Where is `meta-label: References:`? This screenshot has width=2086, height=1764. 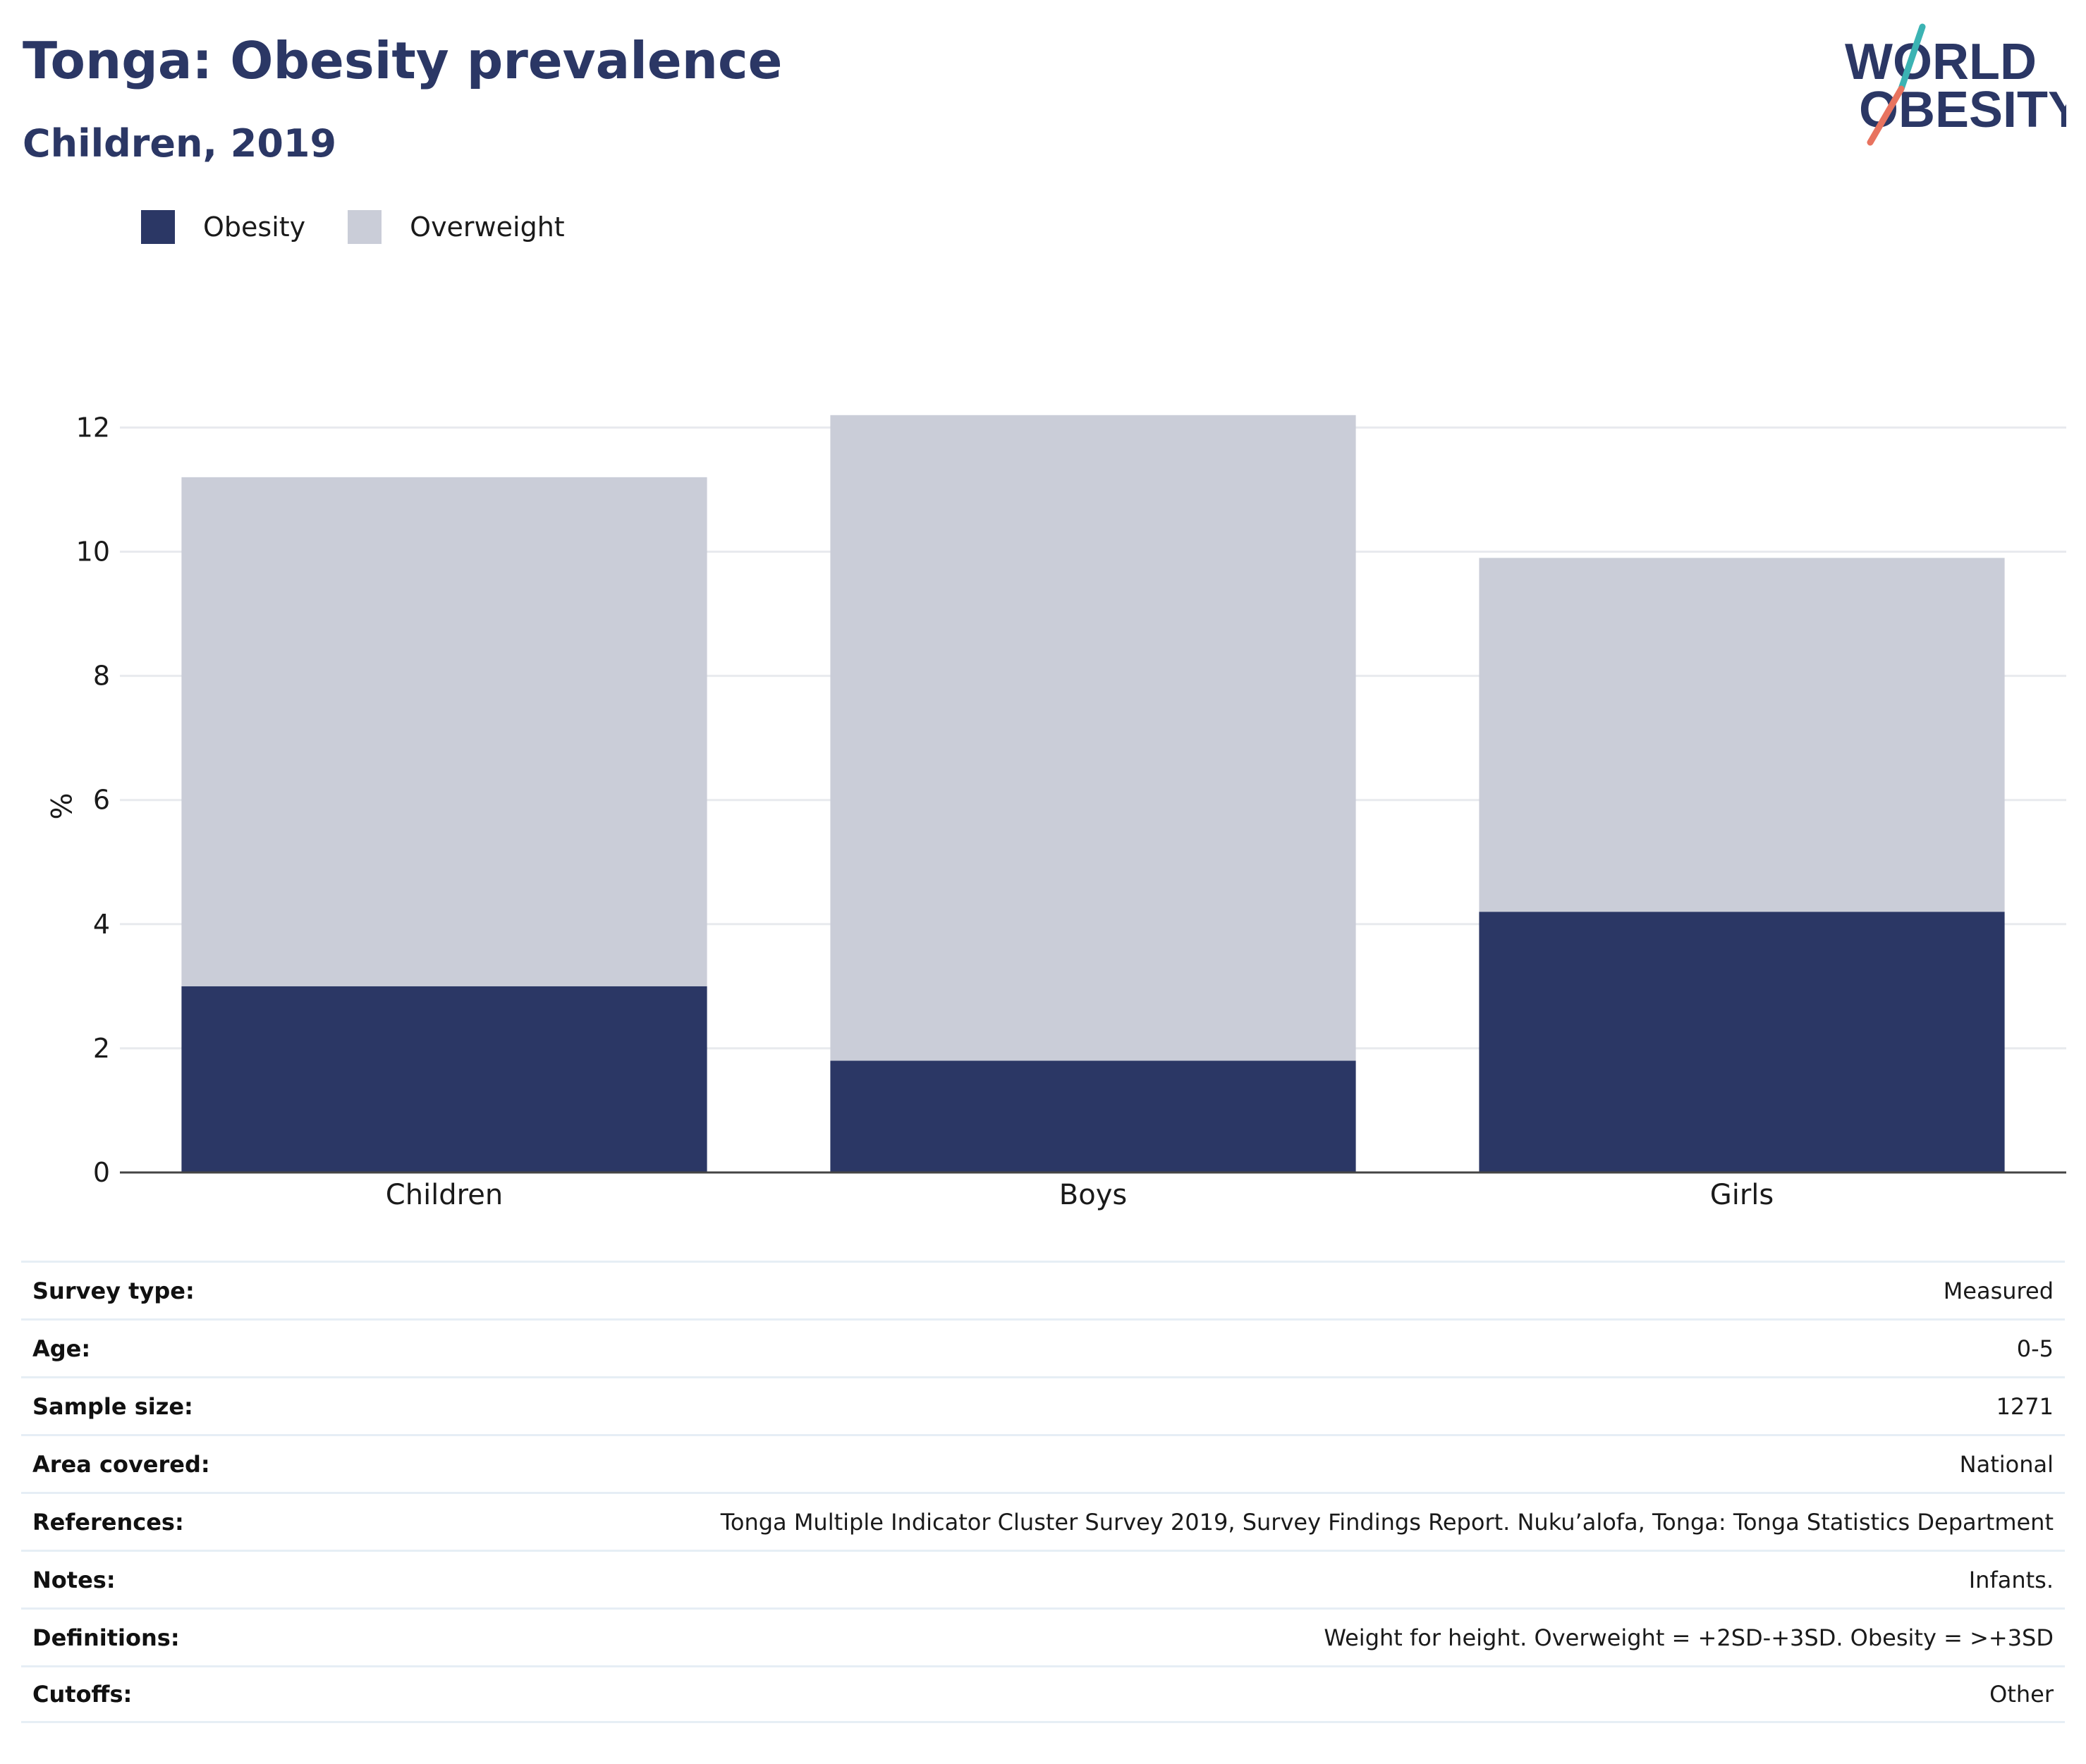 meta-label: References: is located at coordinates (108, 1522).